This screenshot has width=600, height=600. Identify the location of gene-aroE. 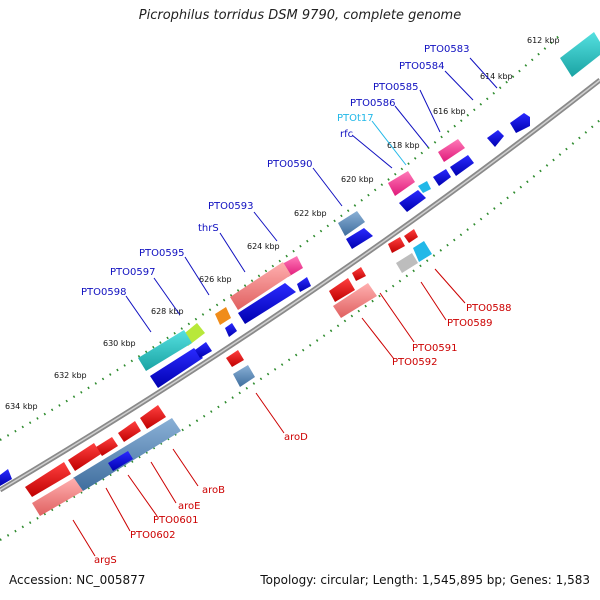
(129, 431).